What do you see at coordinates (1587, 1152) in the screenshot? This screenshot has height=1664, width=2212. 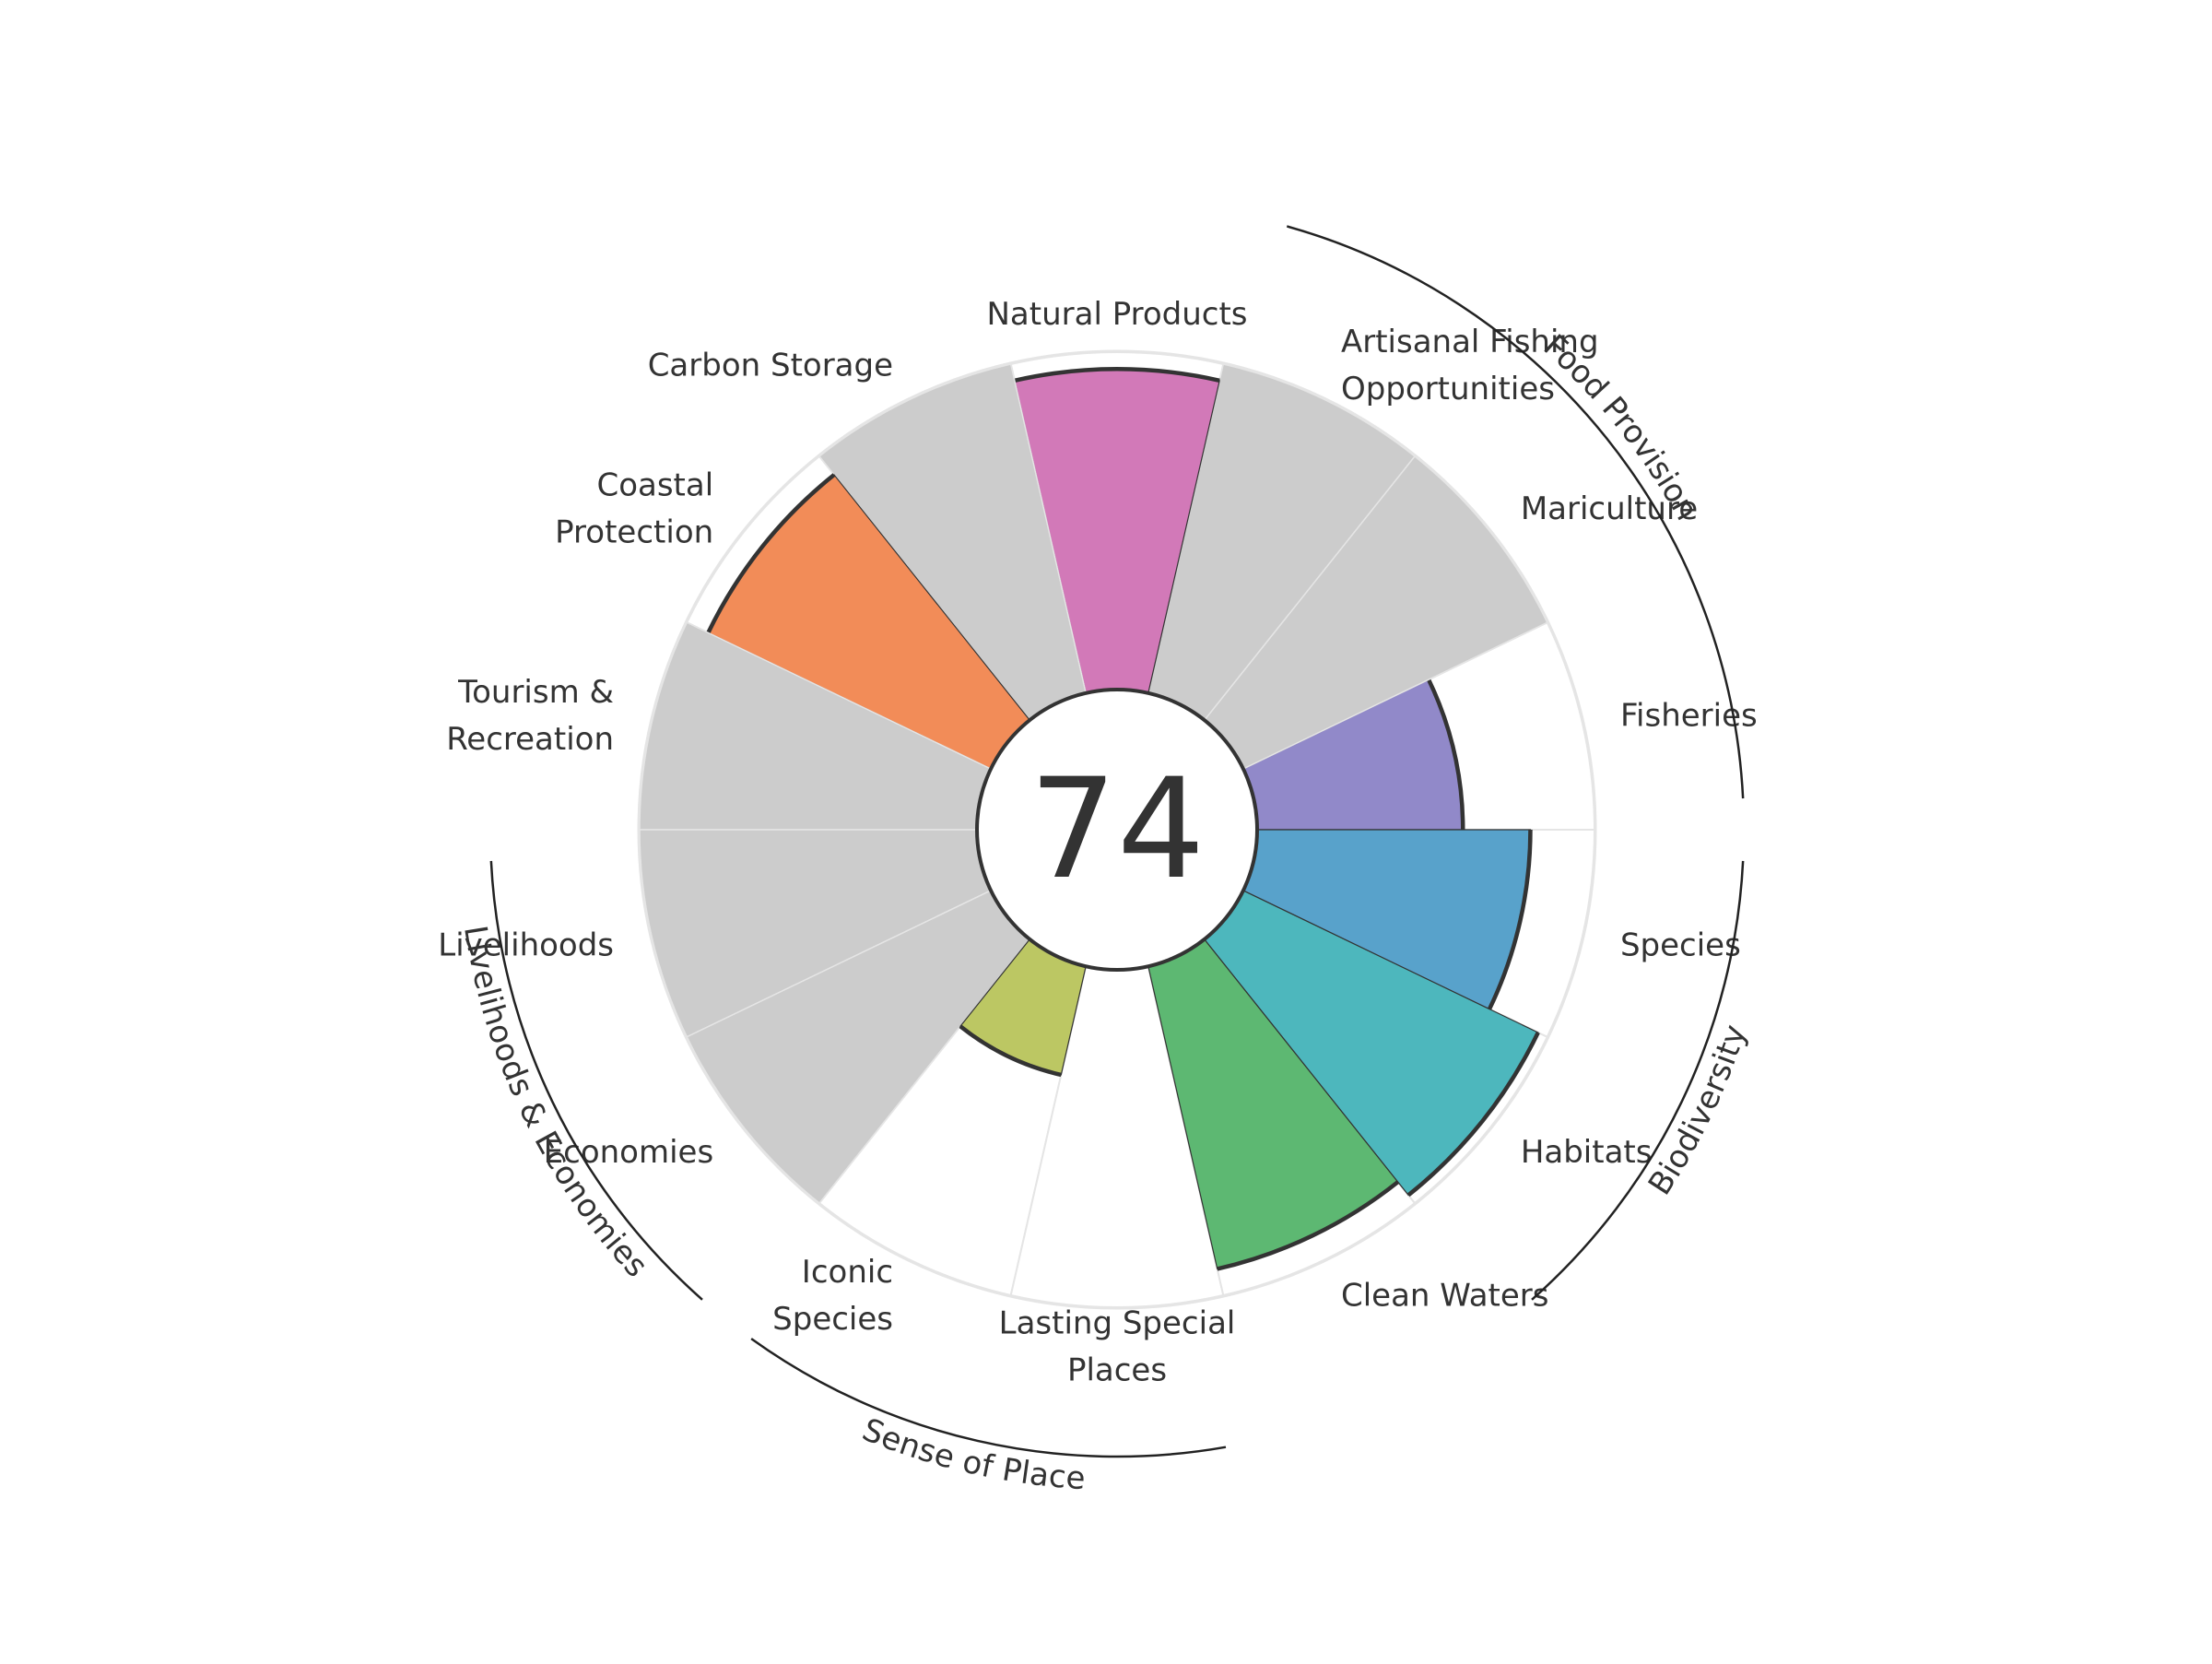 I see `goal-label: Habitats` at bounding box center [1587, 1152].